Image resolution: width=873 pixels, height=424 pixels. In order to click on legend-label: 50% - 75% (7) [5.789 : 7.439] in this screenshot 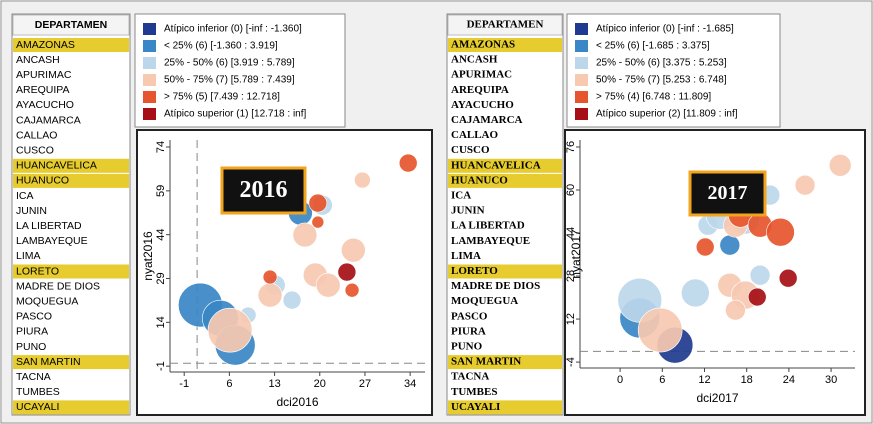, I will do `click(229, 80)`.